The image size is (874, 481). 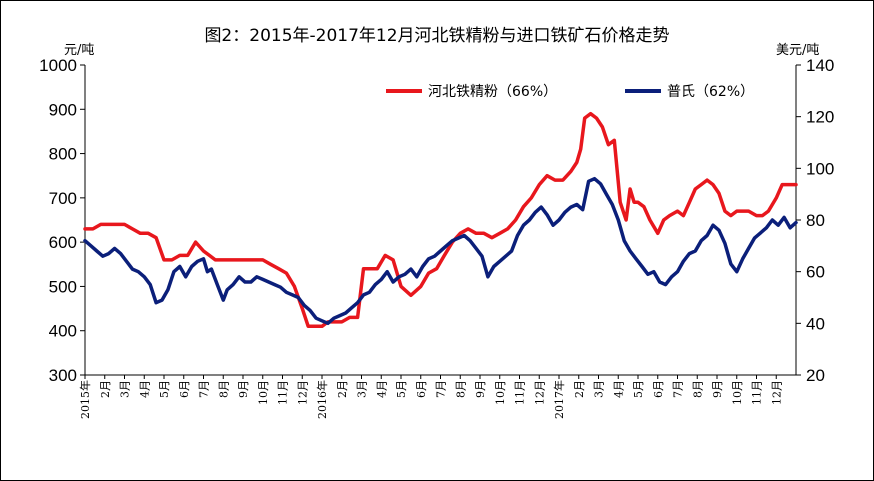 I want to click on left-tick-label: 900, so click(x=63, y=109).